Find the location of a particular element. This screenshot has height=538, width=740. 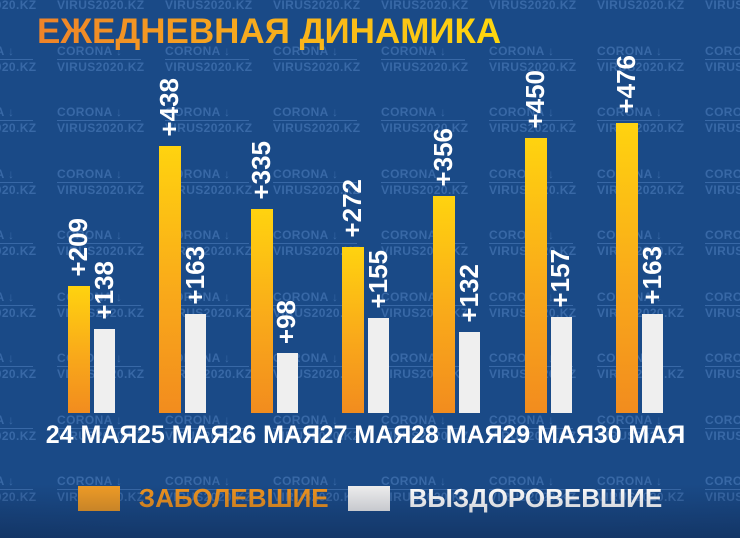

infected-bar-column: +356 is located at coordinates (443, 270).